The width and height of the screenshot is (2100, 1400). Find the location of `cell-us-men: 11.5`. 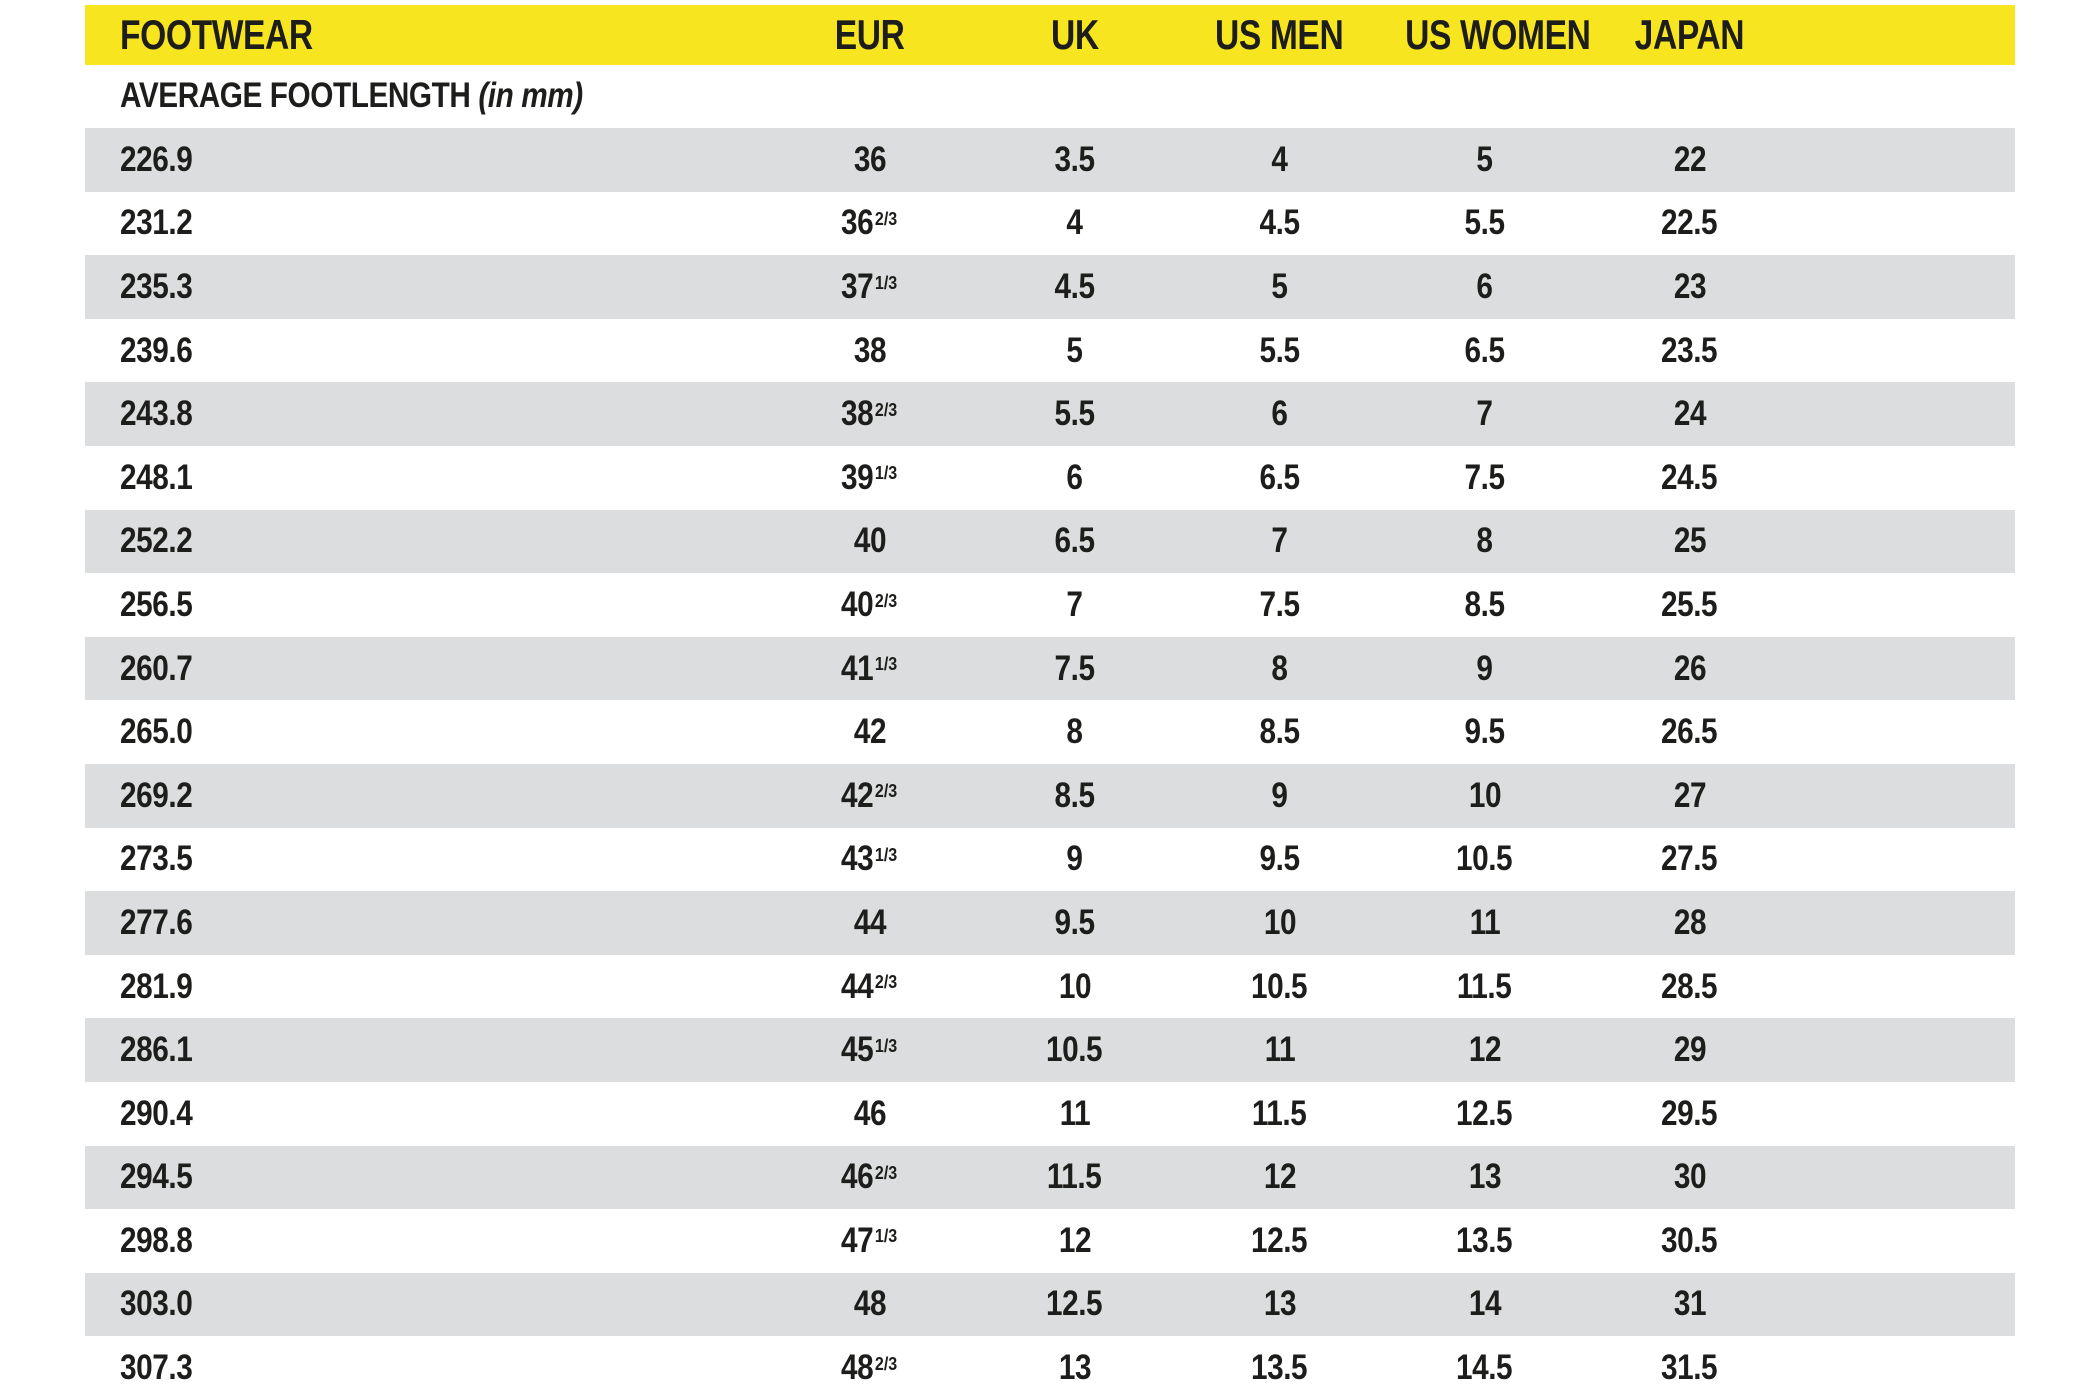

cell-us-men: 11.5 is located at coordinates (1279, 1114).